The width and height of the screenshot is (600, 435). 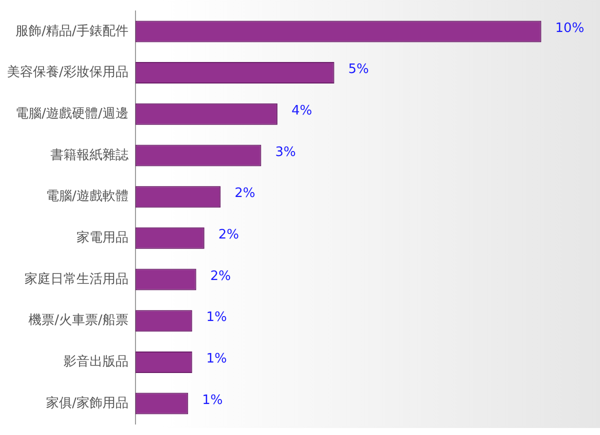 I want to click on y-tick-label: 家俱/家飾用品, so click(x=87, y=402).